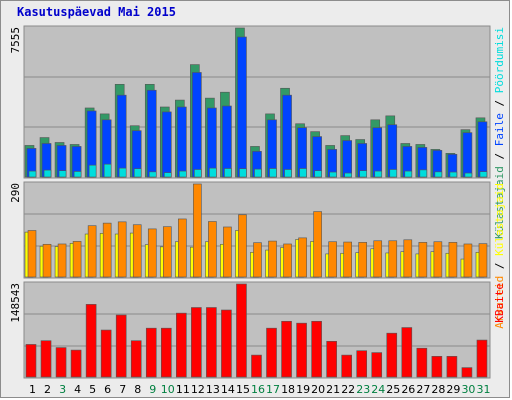  I want to click on chart-title: Kasutuspäevad Mai 2015, so click(96, 12).